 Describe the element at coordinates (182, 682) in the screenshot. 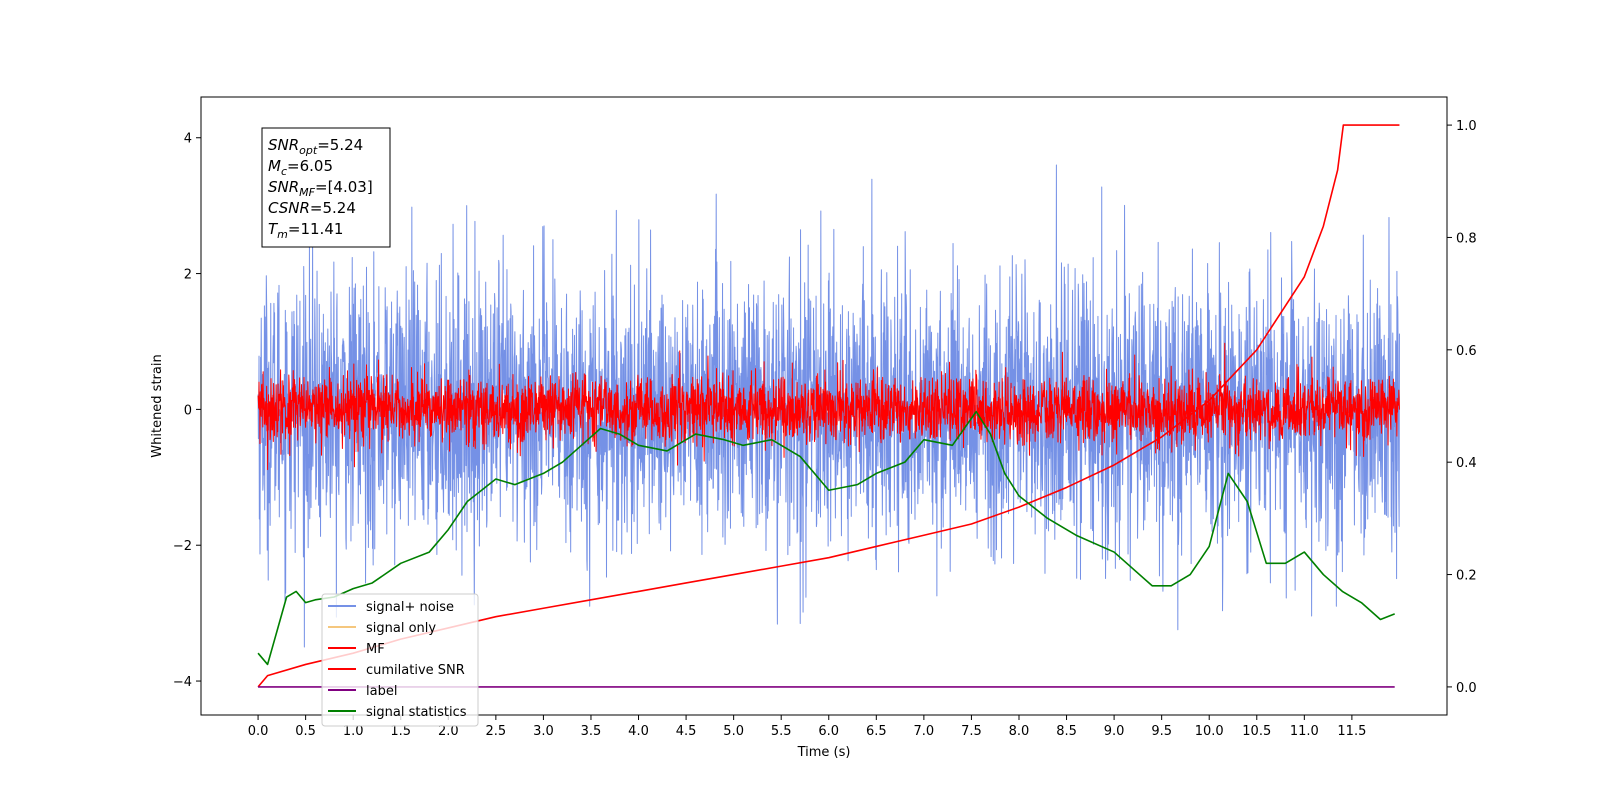

I see `y-tick-label: −4` at that location.